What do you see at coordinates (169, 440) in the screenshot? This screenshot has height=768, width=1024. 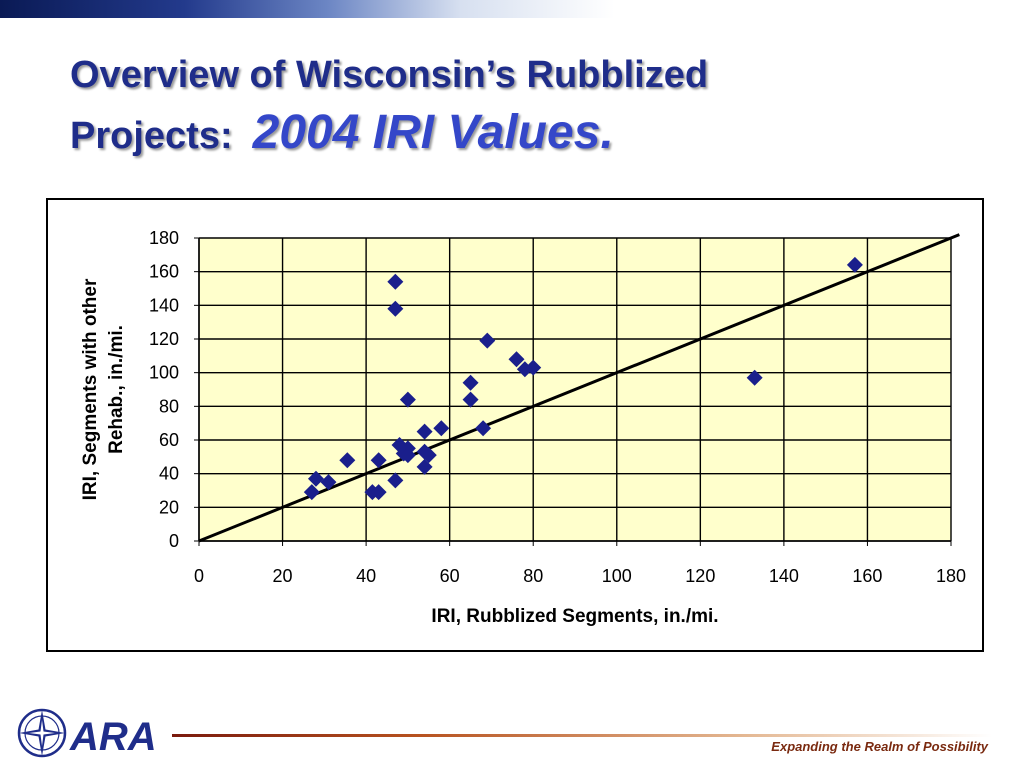 I see `y-tick-label: 60` at bounding box center [169, 440].